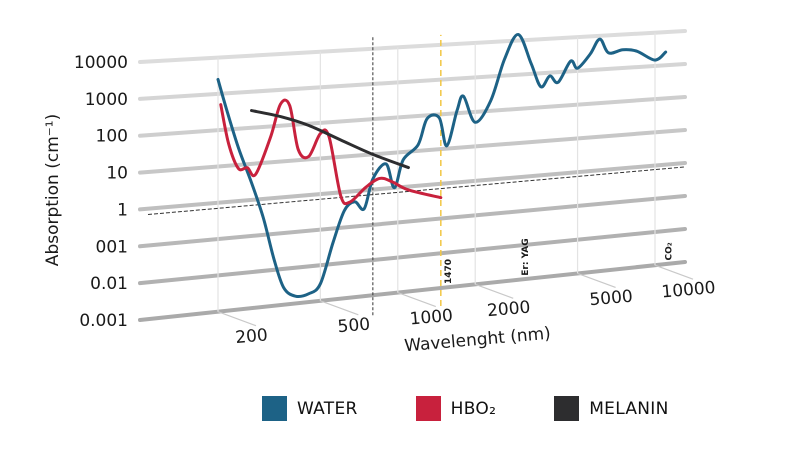 This screenshot has height=464, width=788. What do you see at coordinates (431, 318) in the screenshot?
I see `x-tick-label: 1000` at bounding box center [431, 318].